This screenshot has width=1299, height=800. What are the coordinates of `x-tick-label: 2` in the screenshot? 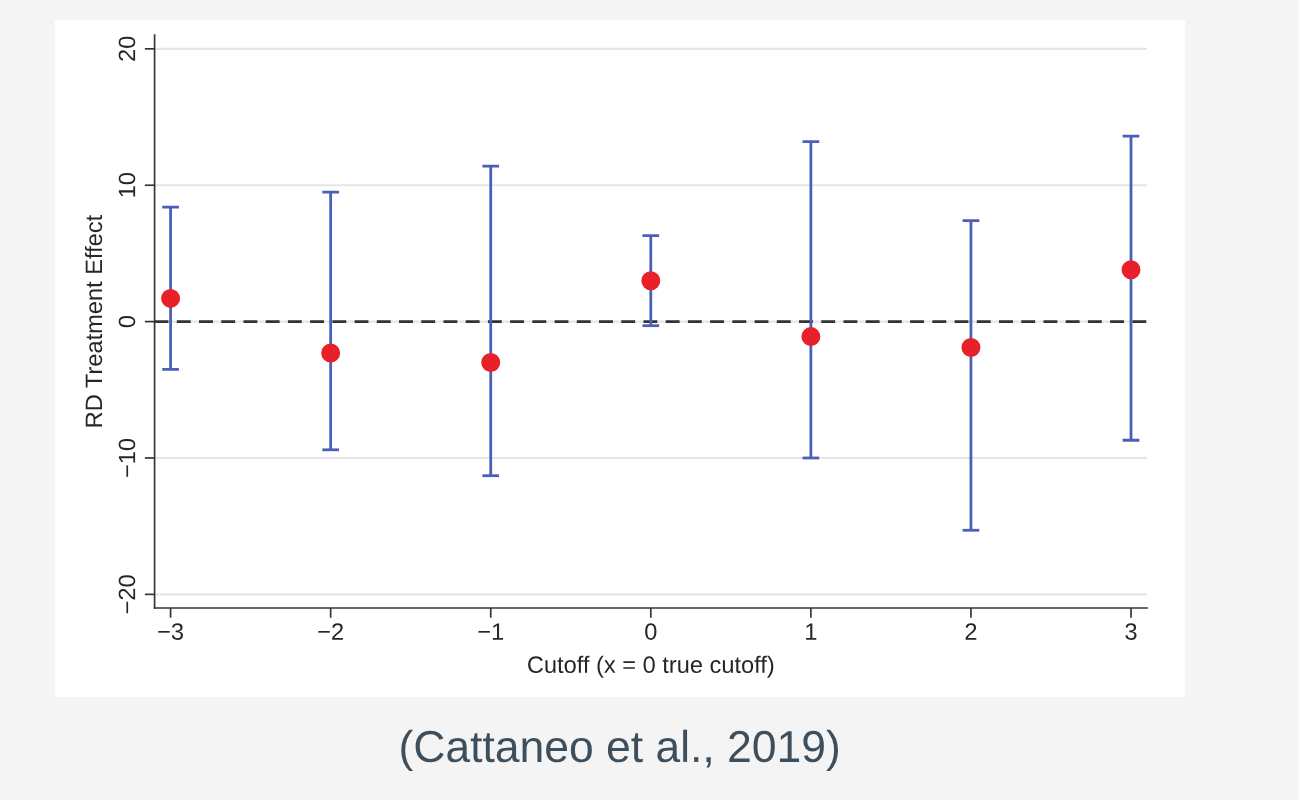 It's located at (971, 631).